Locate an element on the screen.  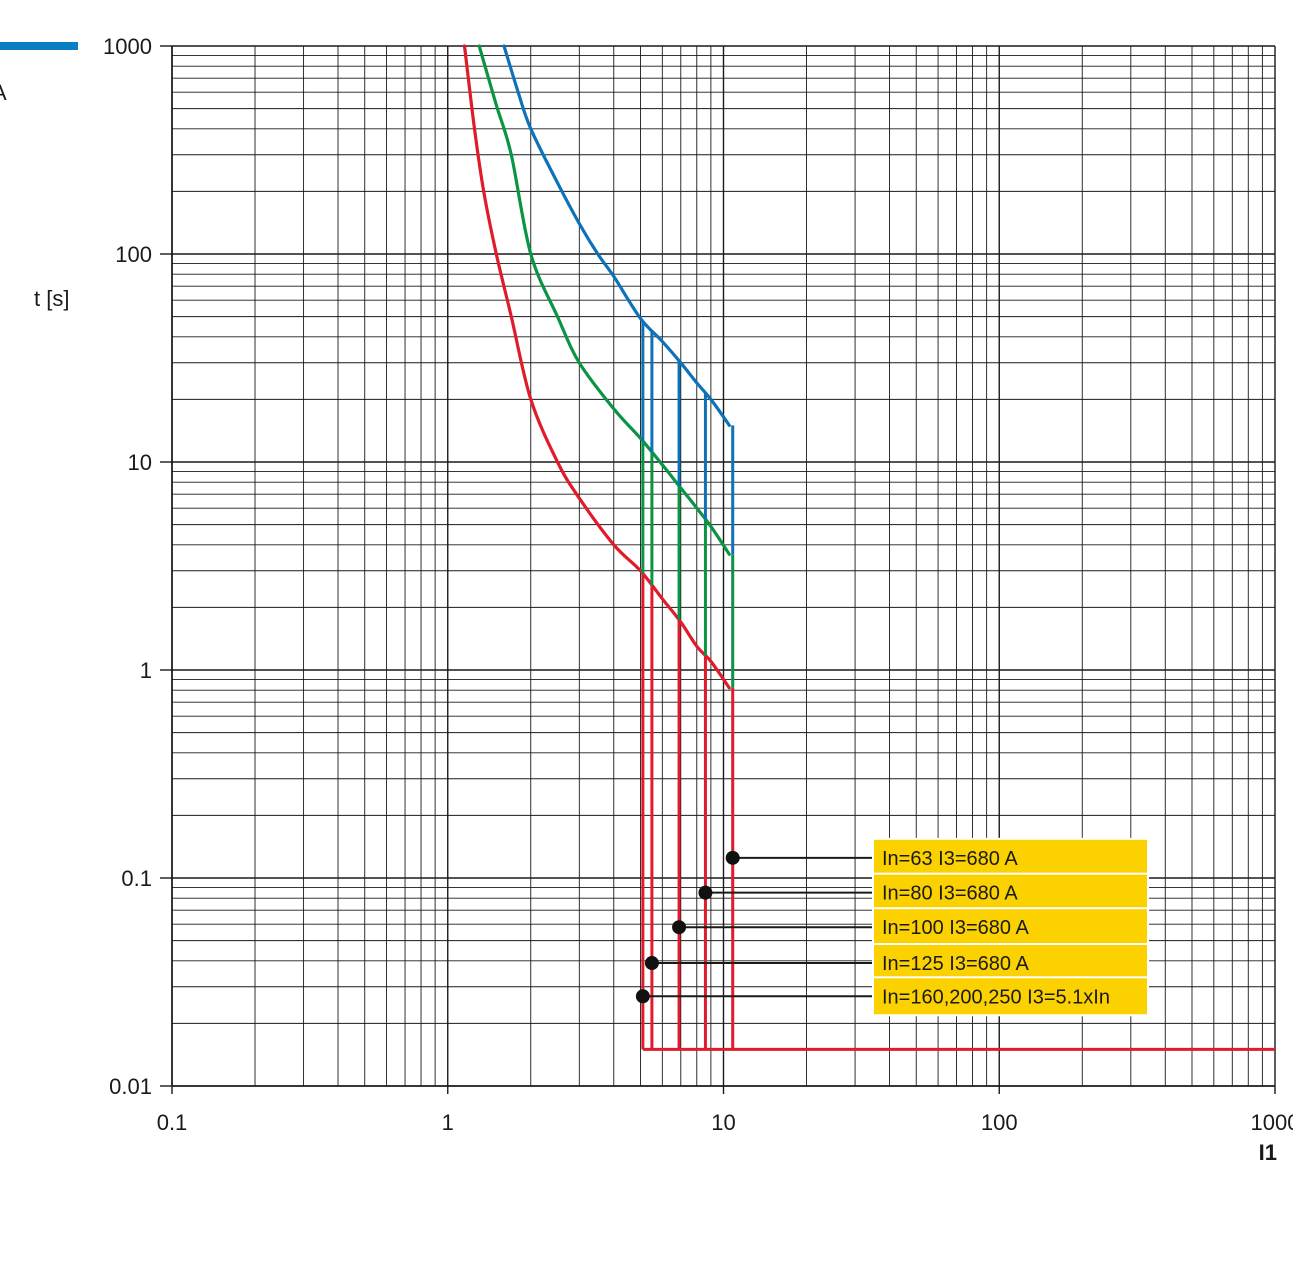
y-axis-title: t [s] is located at coordinates (51, 298).